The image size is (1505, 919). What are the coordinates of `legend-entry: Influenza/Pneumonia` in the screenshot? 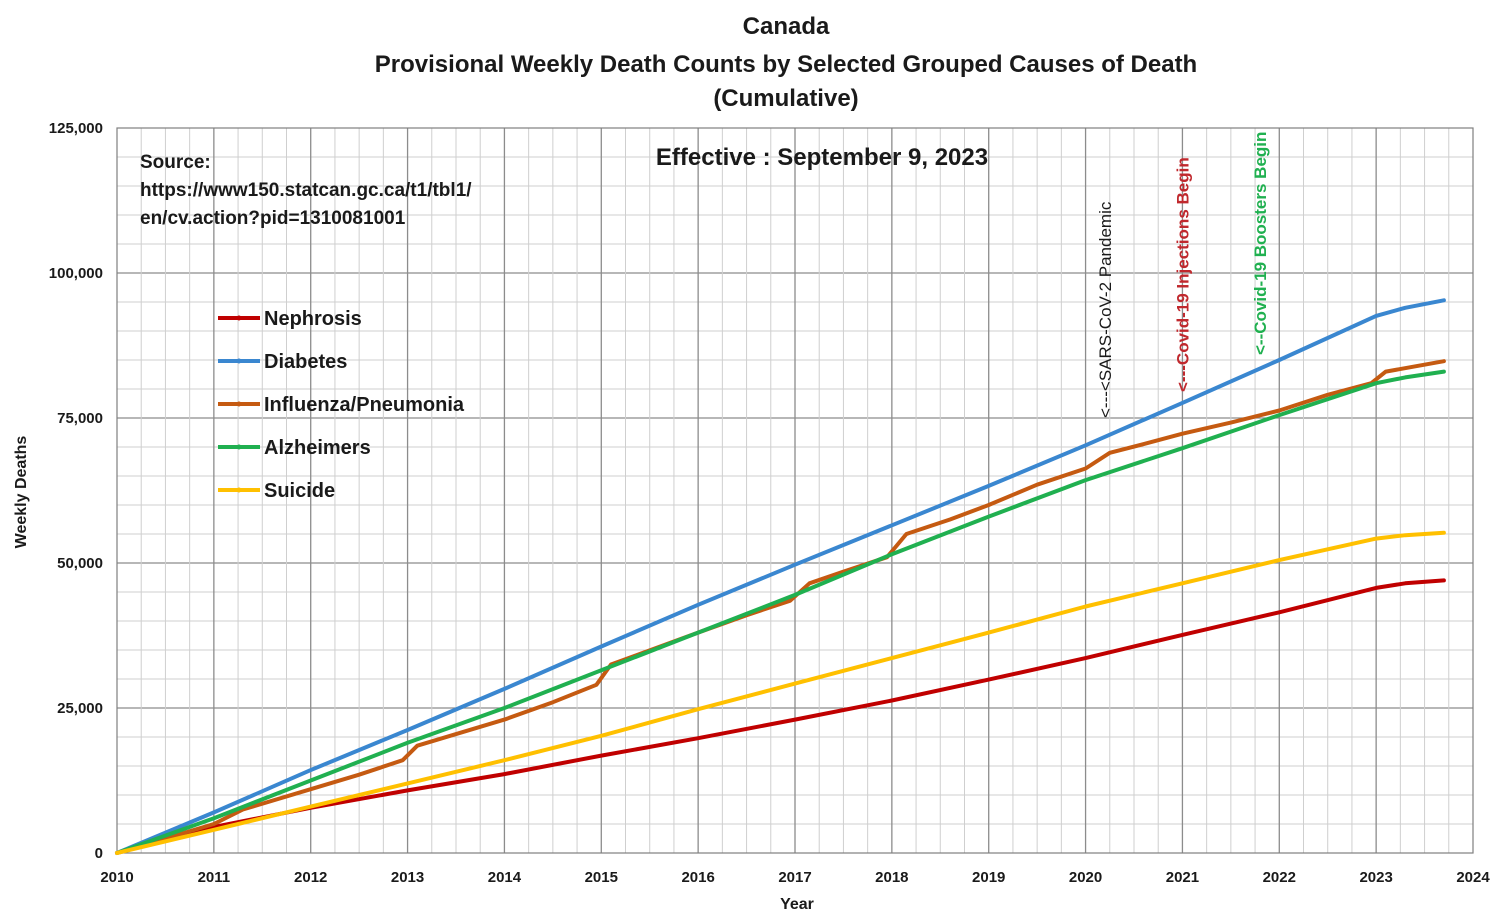 It's located at (364, 405).